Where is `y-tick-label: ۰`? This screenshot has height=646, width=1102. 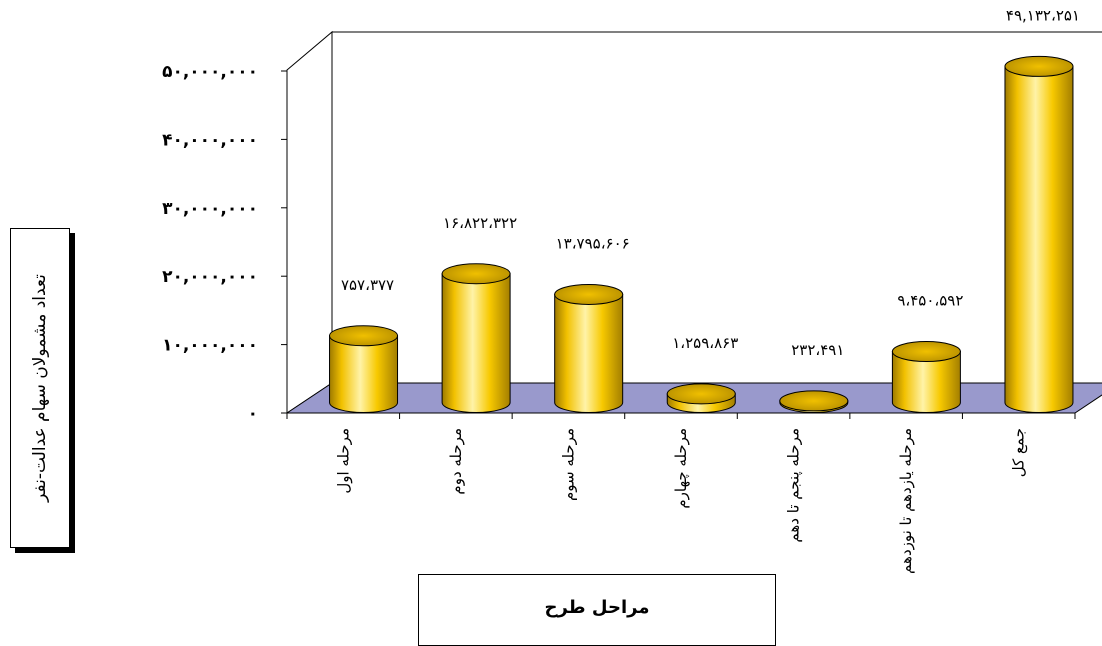
y-tick-label: ۰ is located at coordinates (253, 414).